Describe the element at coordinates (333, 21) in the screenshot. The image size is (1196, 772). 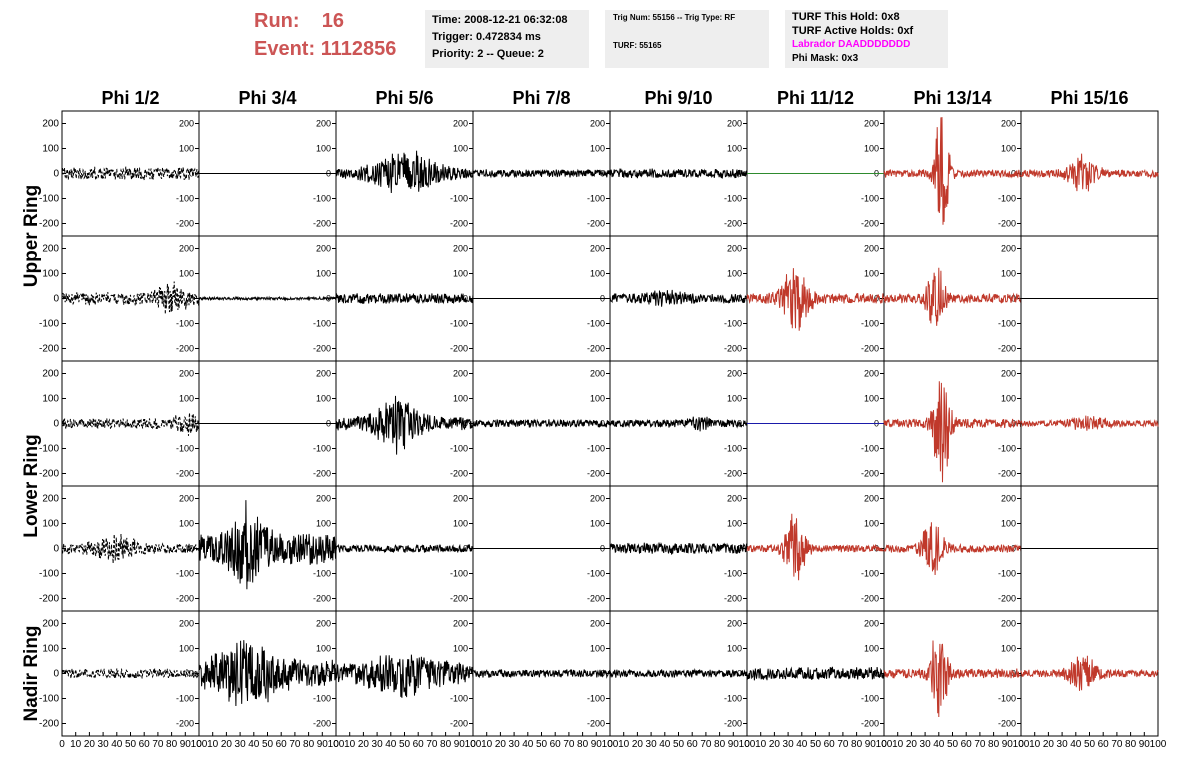
I see `run-number: 16` at that location.